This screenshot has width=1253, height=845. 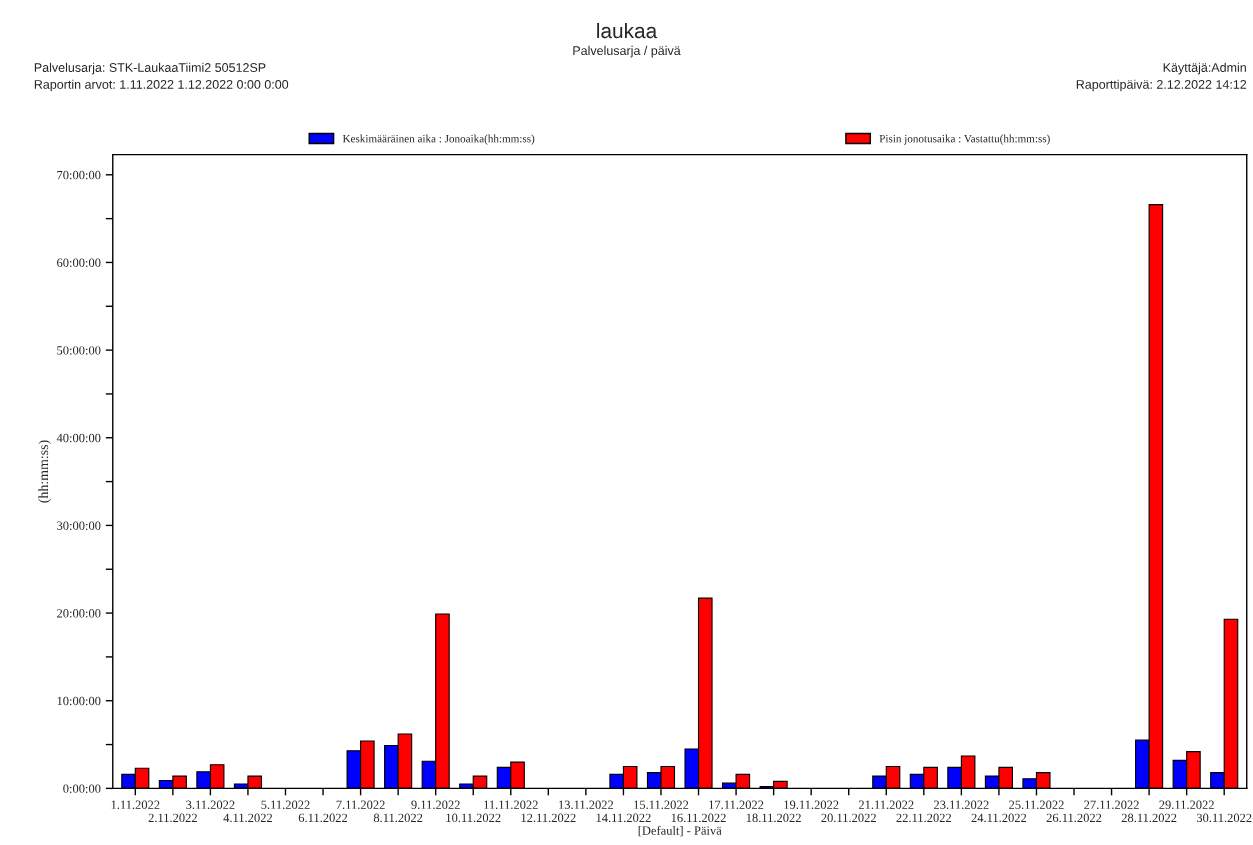 I want to click on x-tick-label: 11.11.2022, so click(x=511, y=805).